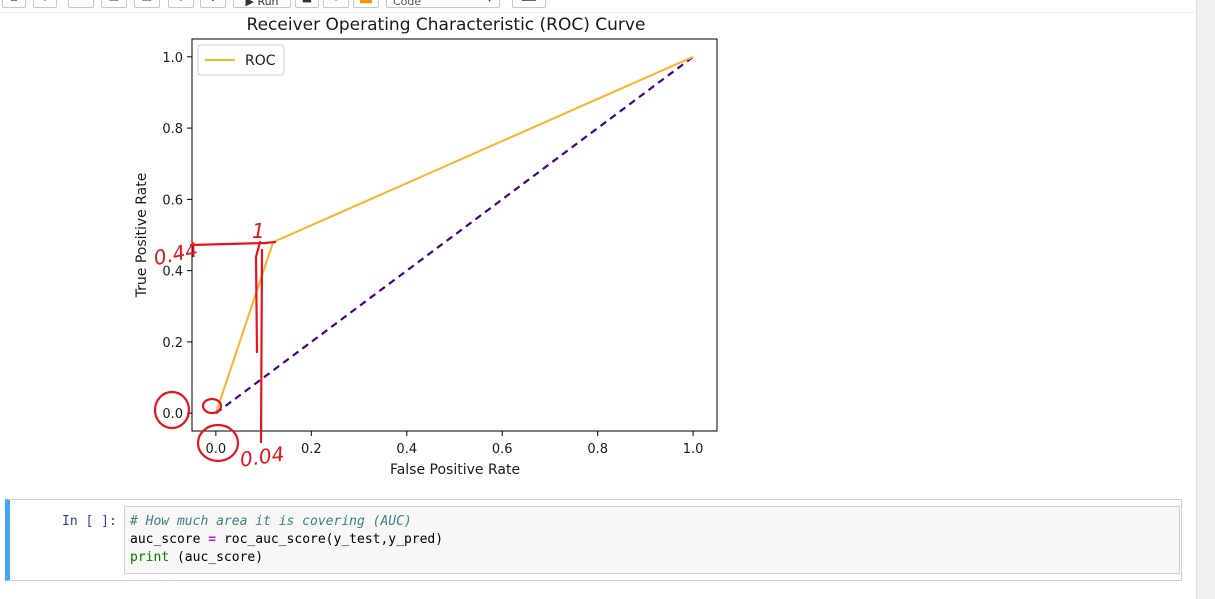  I want to click on insert-cell-button: +, so click(45, 4).